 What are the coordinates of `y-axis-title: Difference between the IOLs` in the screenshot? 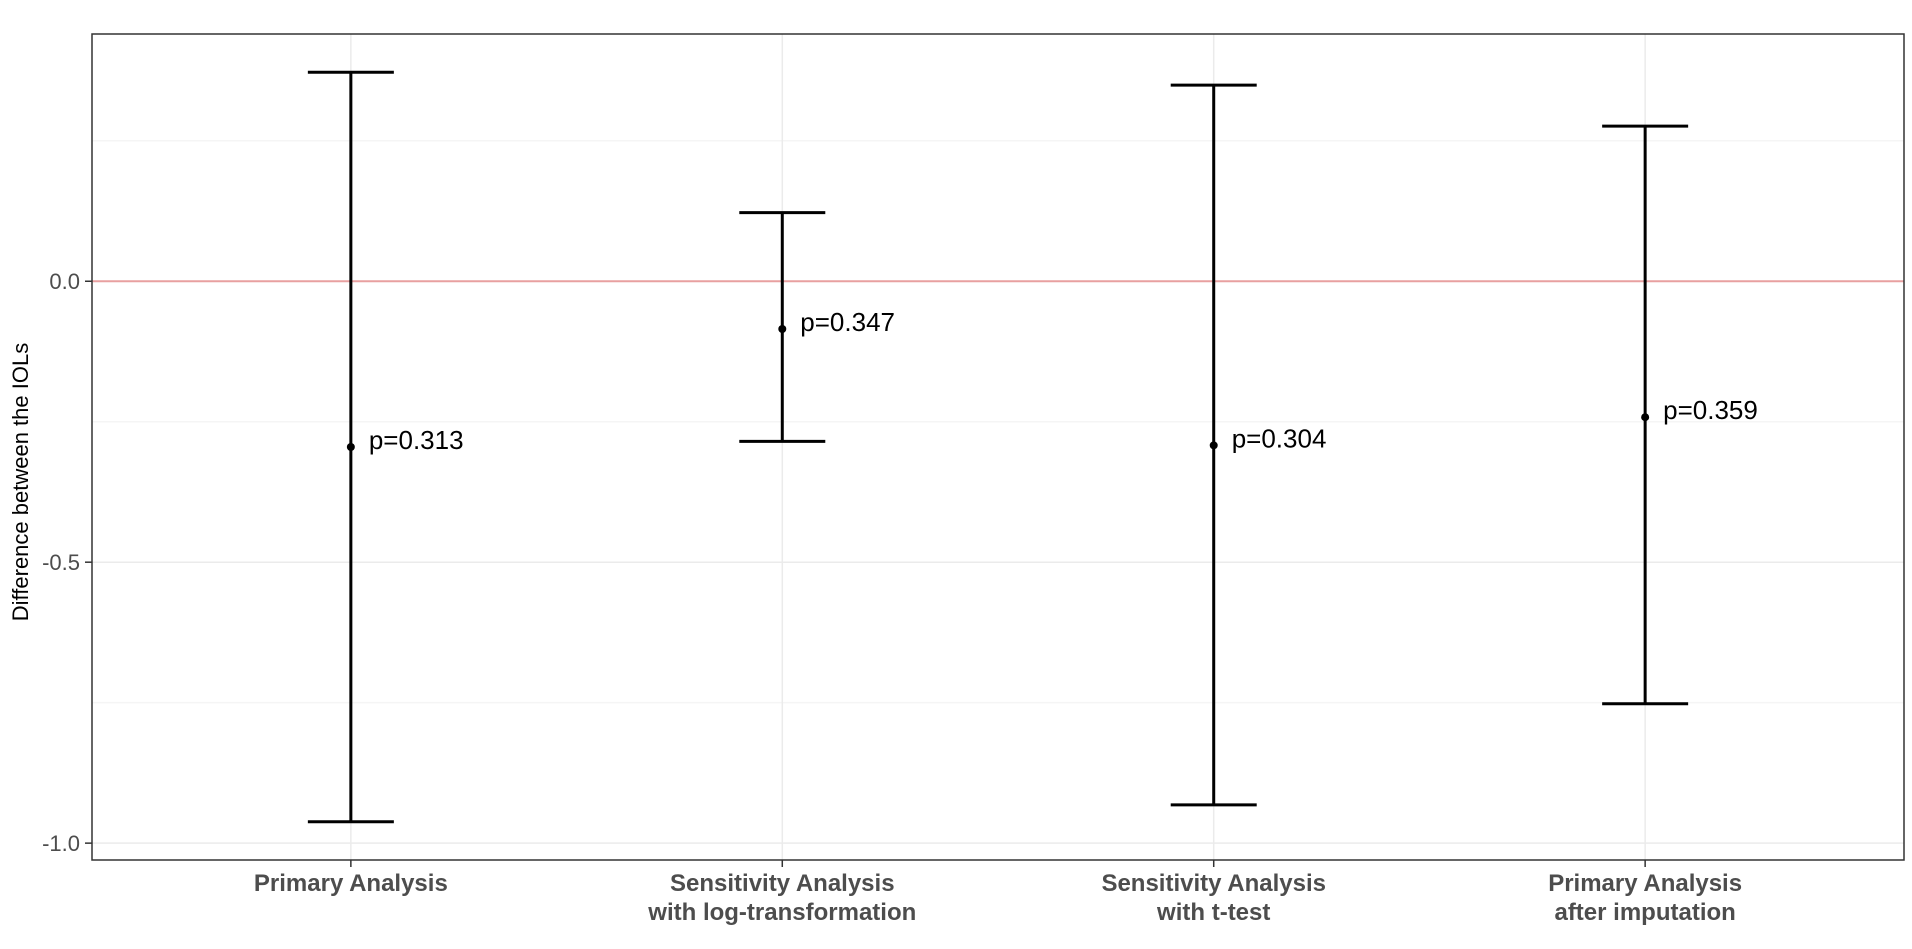 It's located at (20, 482).